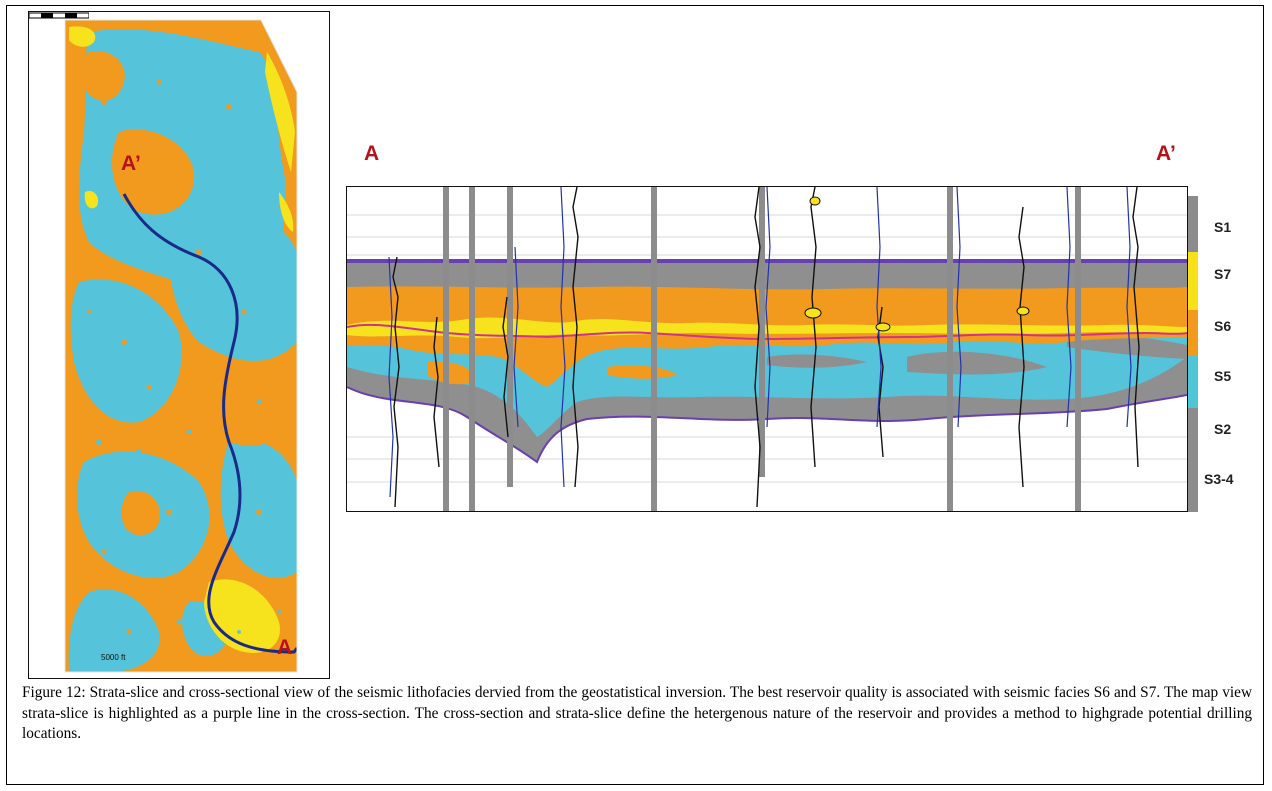 The width and height of the screenshot is (1272, 791). What do you see at coordinates (59, 15) in the screenshot?
I see `scale-bar` at bounding box center [59, 15].